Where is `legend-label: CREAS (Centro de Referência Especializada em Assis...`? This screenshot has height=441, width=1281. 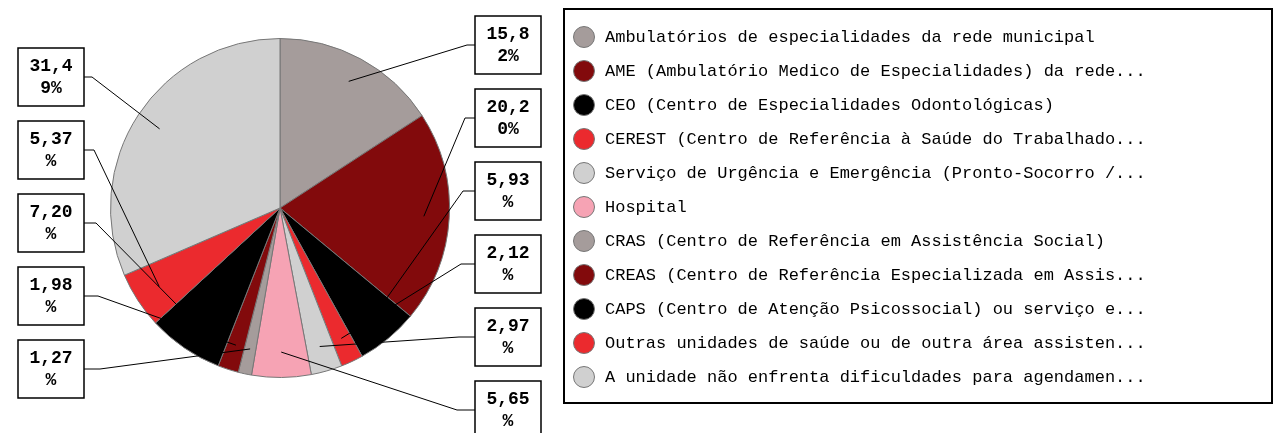 legend-label: CREAS (Centro de Referência Especializada em Assis... is located at coordinates (875, 275).